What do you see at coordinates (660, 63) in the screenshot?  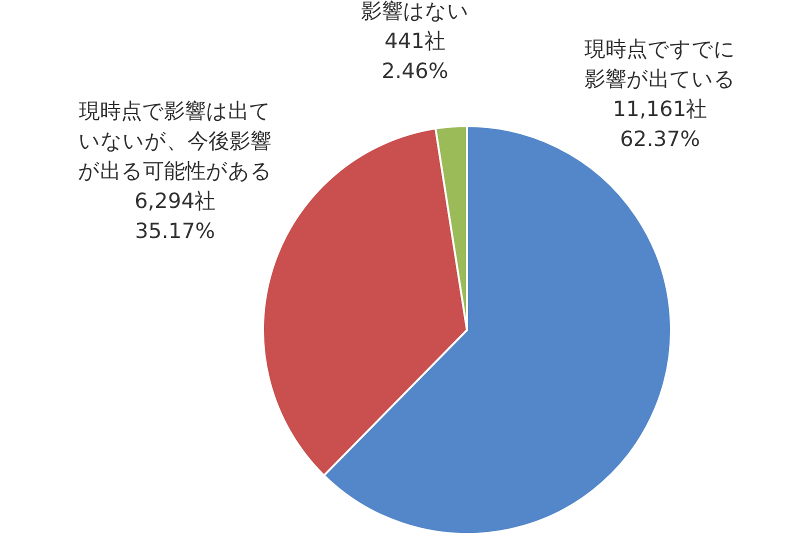 I see `slice-label: 現時点ですでに影響が出ている` at bounding box center [660, 63].